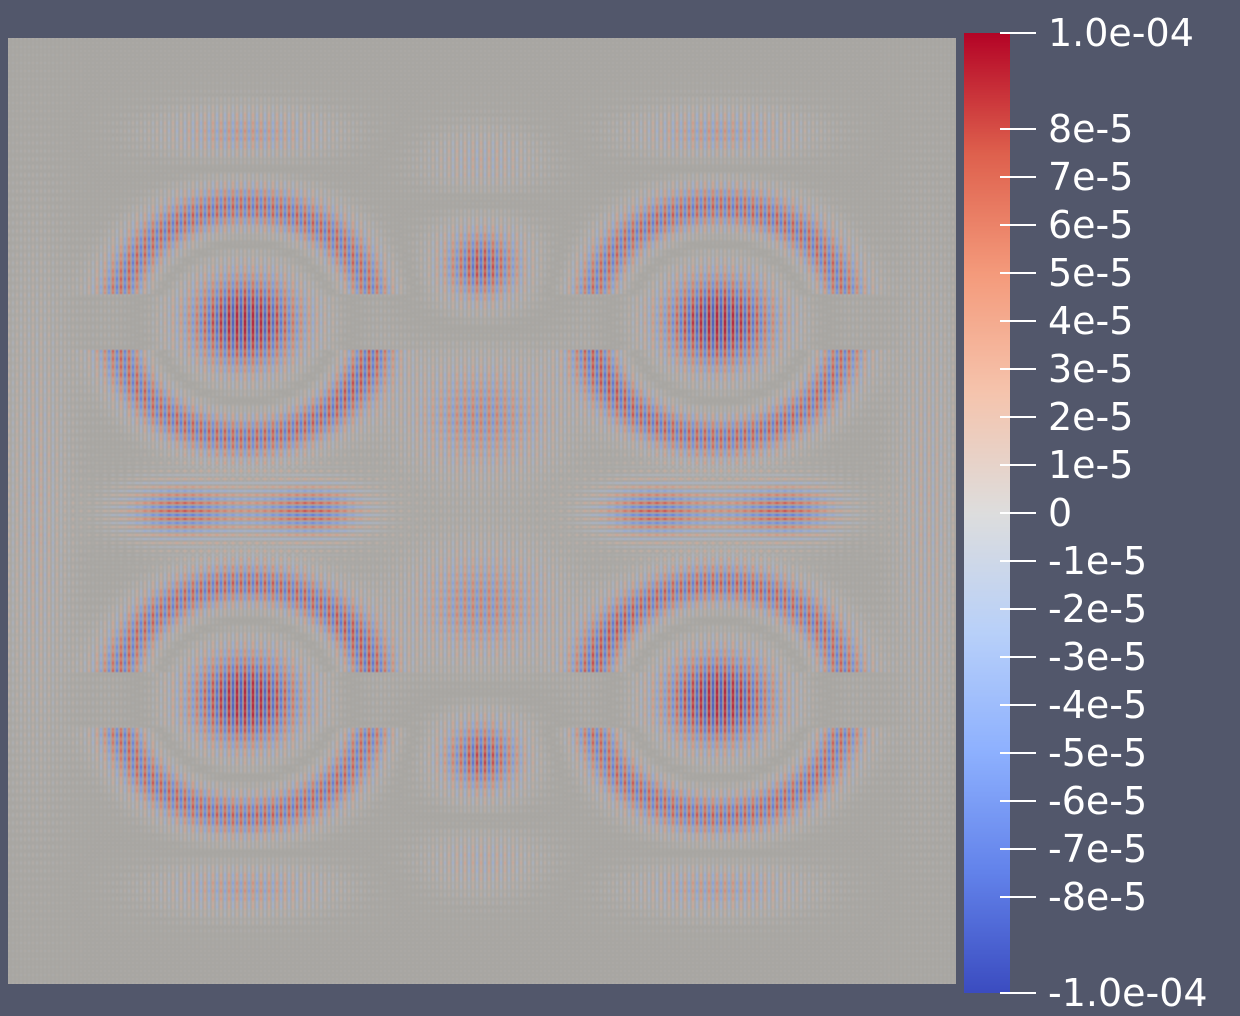 The image size is (1240, 1016). What do you see at coordinates (1091, 417) in the screenshot?
I see `scalar-bar-tick-label: 2e-5` at bounding box center [1091, 417].